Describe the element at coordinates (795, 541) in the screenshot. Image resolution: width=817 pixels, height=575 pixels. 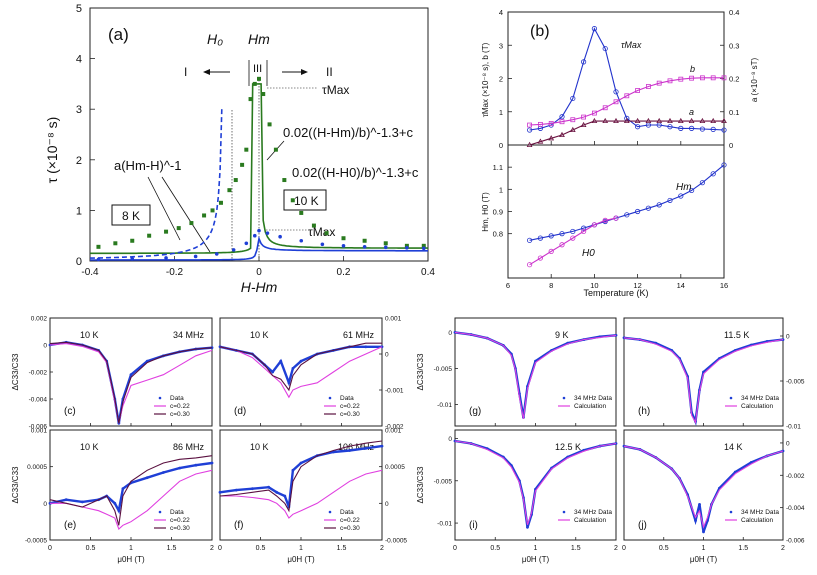
I see `j-ytick-label: -0.006` at that location.